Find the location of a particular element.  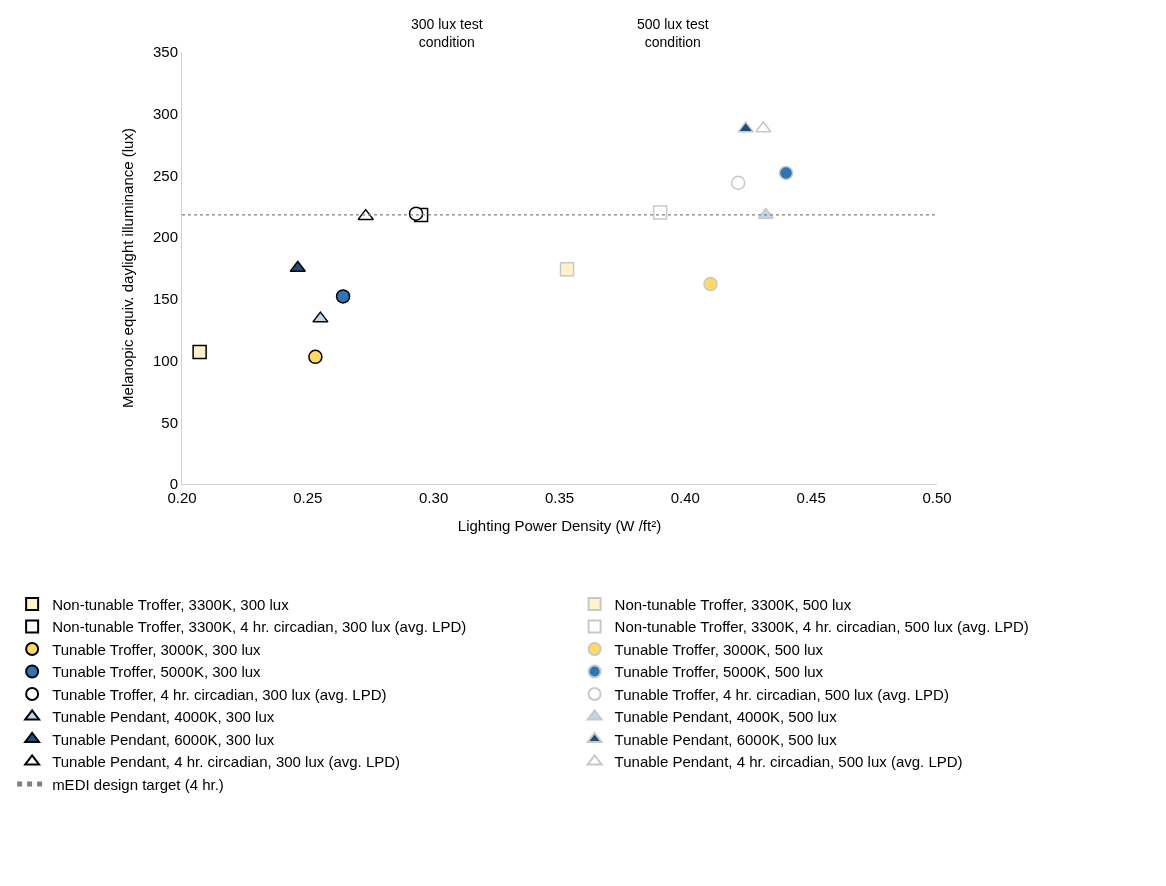

legend-label: Tunable Troffer, 3000K, 300 lux is located at coordinates (157, 649).